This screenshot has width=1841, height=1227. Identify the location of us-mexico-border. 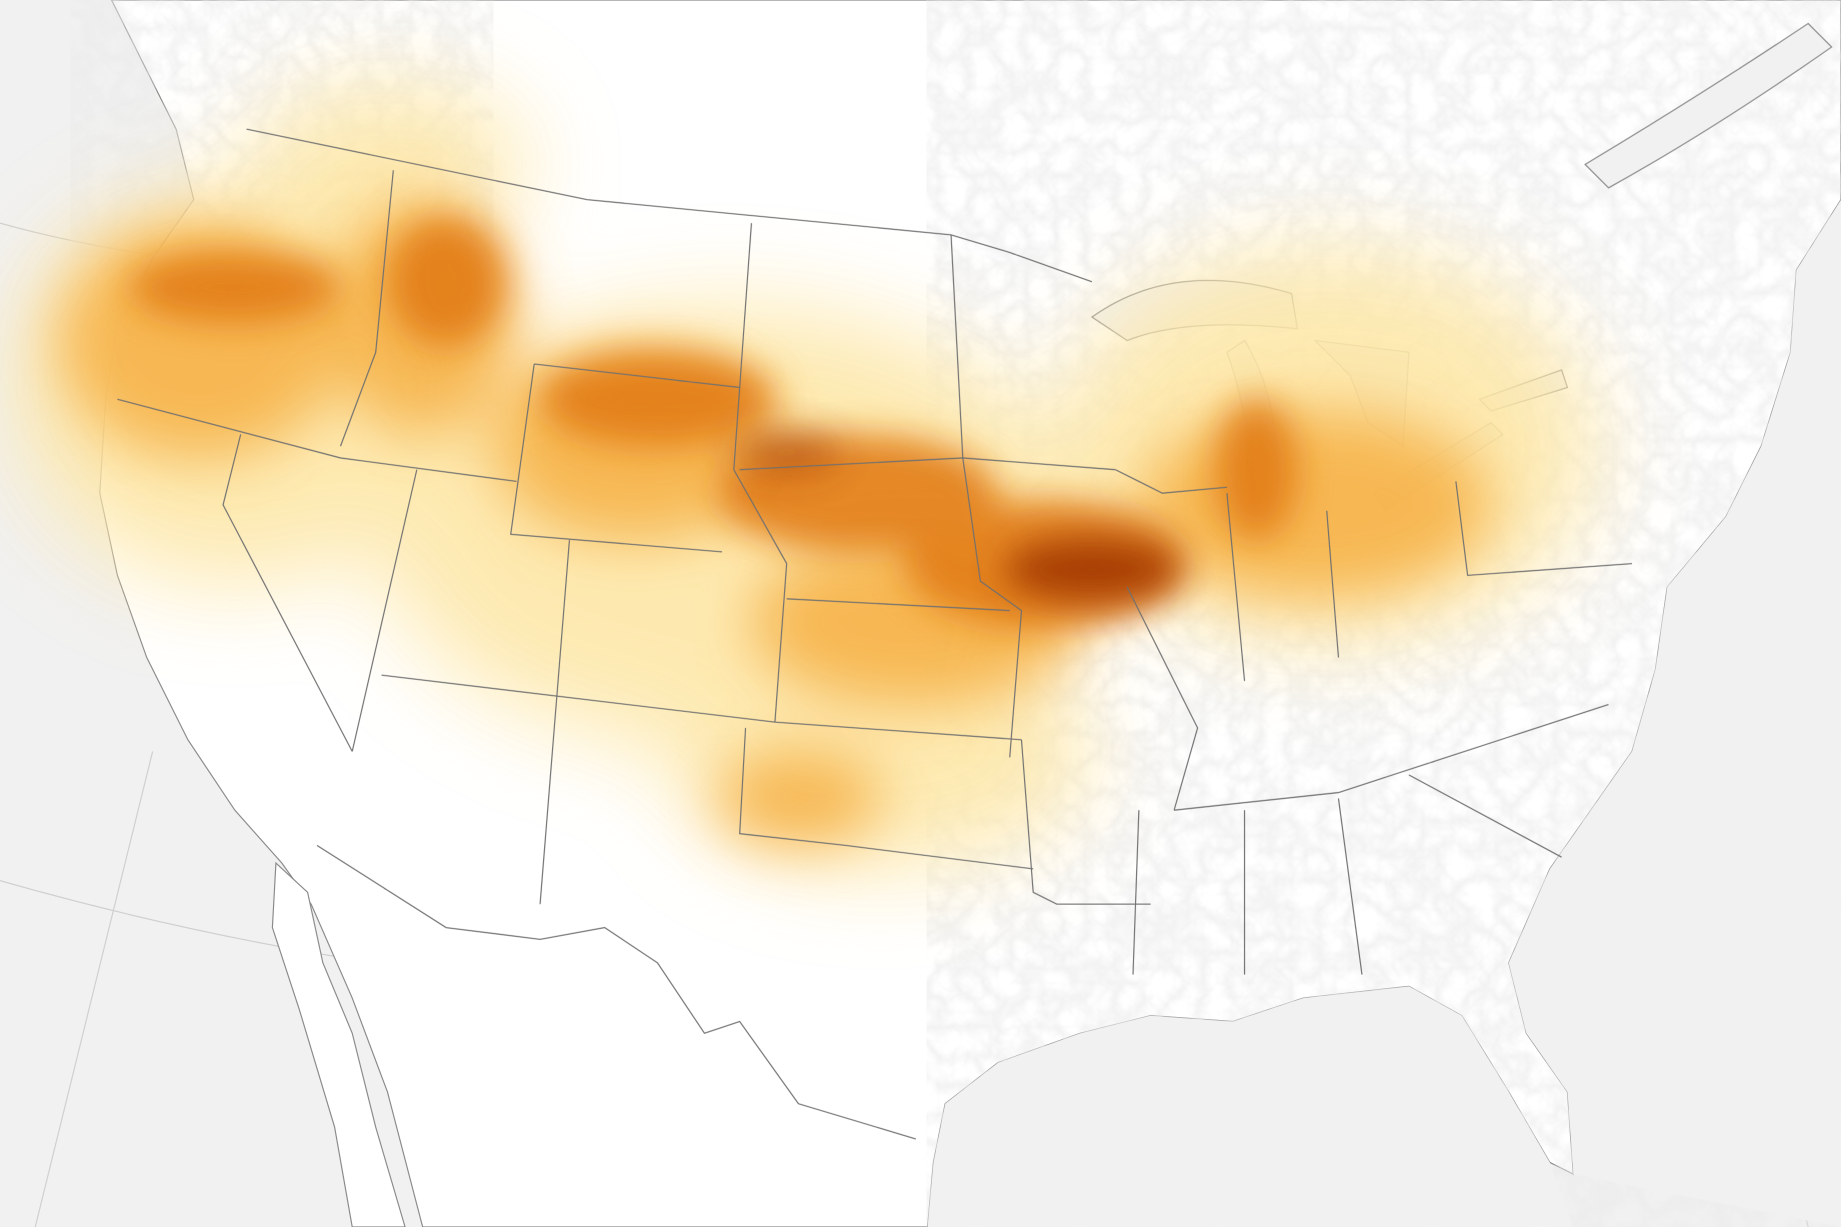
(616, 992).